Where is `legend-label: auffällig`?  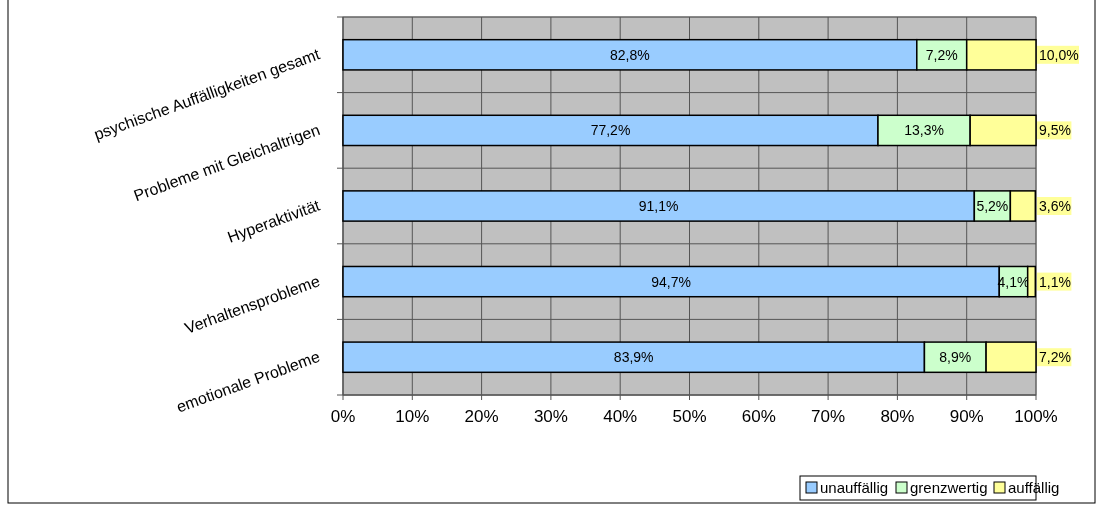
legend-label: auffällig is located at coordinates (1034, 487).